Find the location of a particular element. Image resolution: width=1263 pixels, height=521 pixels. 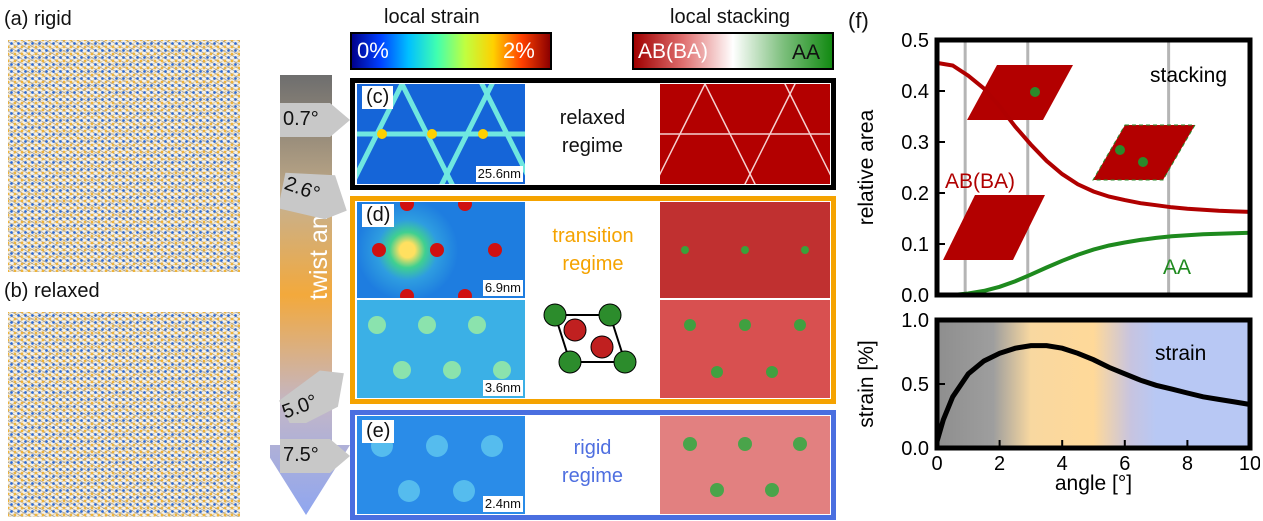

strain-colorbar-title: local strain is located at coordinates (432, 17).